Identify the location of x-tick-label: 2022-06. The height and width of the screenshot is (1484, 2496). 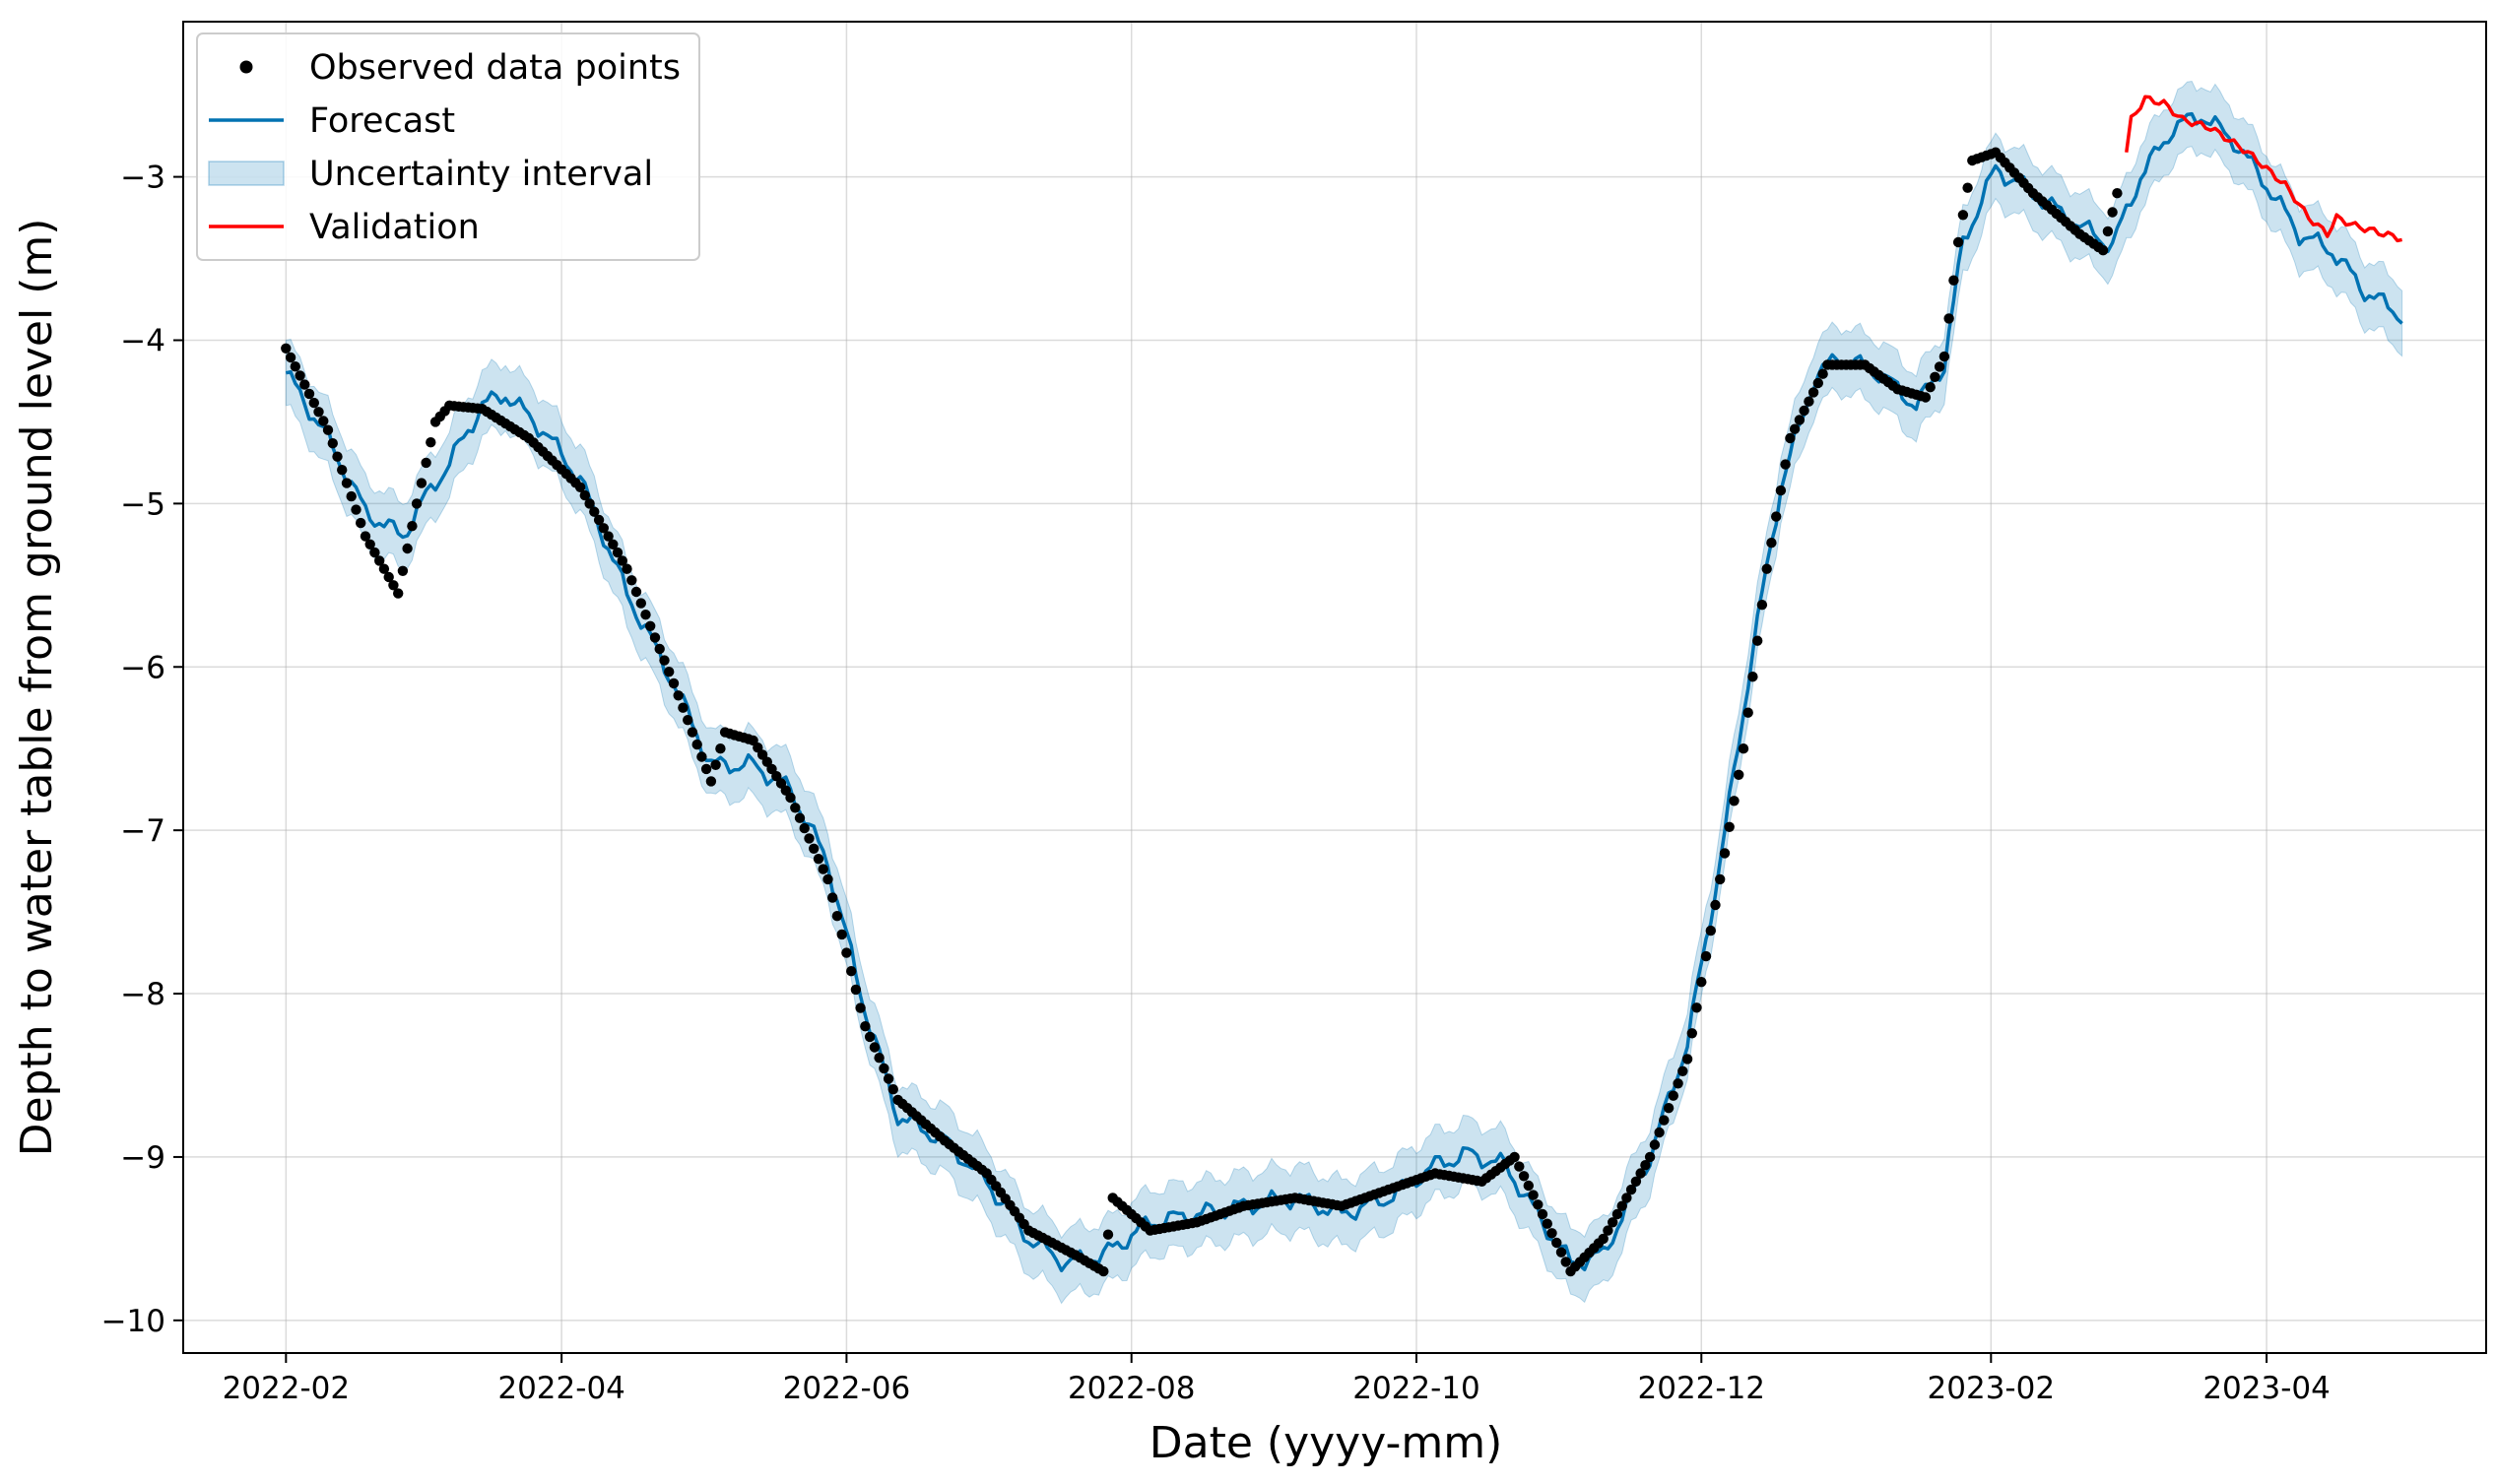
(847, 1388).